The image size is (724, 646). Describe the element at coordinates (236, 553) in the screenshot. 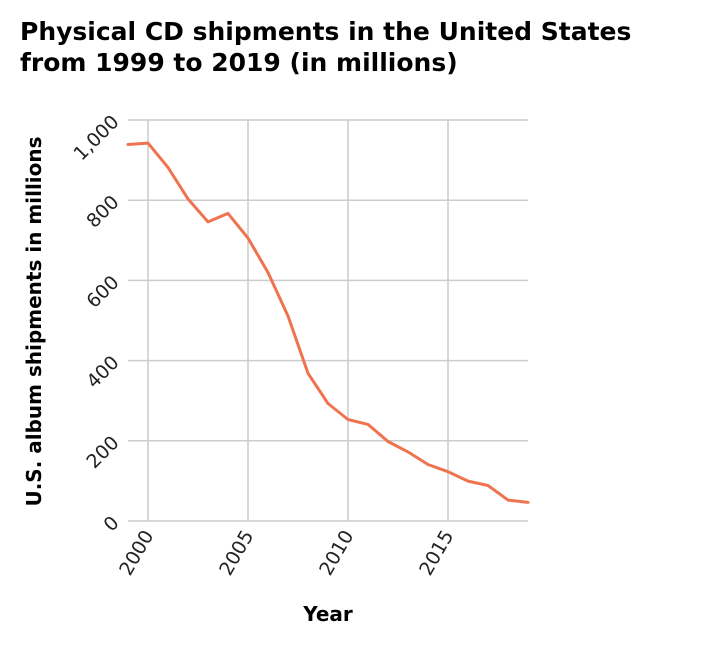

I see `x-tick-label: 2005` at that location.